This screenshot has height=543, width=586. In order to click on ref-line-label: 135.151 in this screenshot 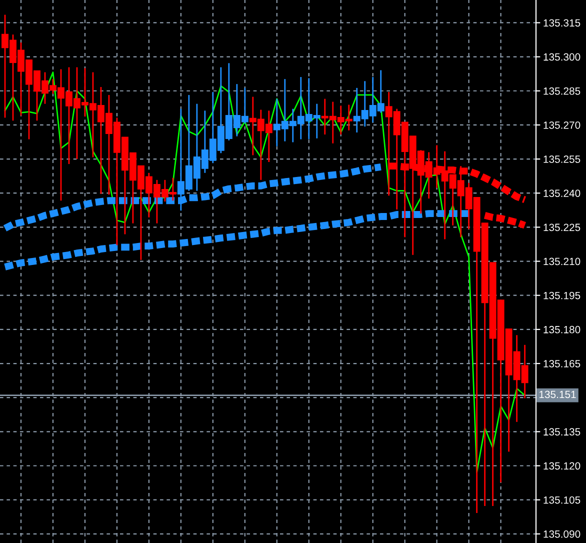, I will do `click(557, 394)`.